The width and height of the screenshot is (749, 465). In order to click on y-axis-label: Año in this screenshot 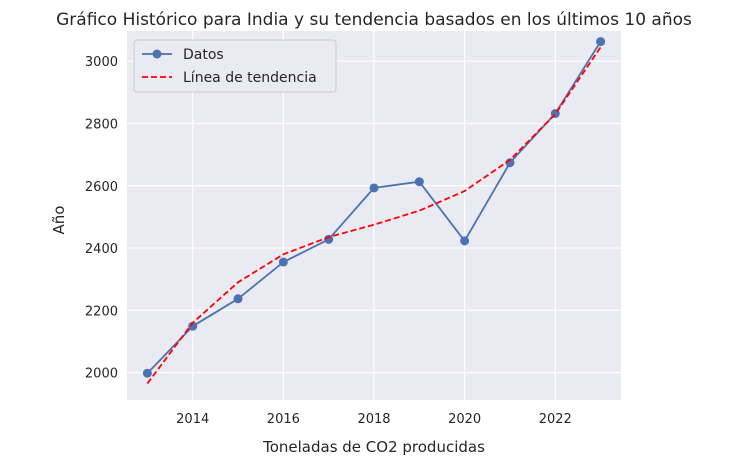, I will do `click(59, 220)`.